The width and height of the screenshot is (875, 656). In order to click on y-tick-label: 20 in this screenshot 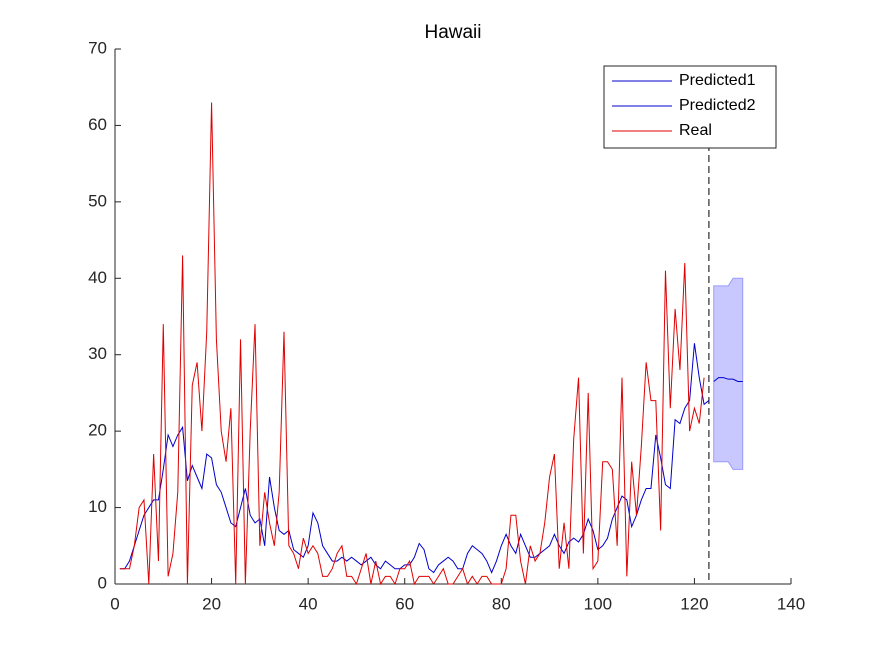, I will do `click(97, 430)`.